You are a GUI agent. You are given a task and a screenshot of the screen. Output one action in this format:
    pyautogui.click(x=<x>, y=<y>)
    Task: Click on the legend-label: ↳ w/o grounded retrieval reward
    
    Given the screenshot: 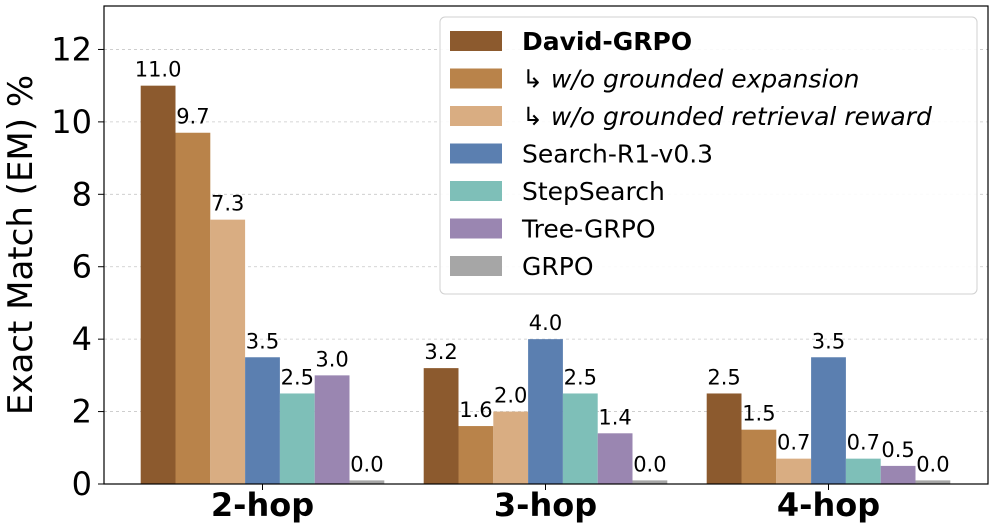 What is the action you would take?
    pyautogui.click(x=727, y=116)
    